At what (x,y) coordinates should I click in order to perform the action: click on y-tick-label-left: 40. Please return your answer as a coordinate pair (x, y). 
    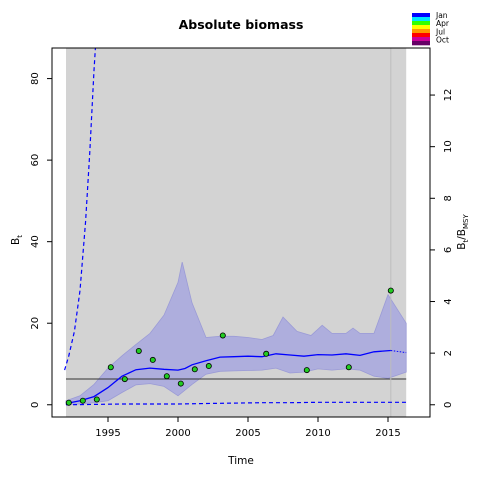
    Looking at the image, I should click on (35, 241).